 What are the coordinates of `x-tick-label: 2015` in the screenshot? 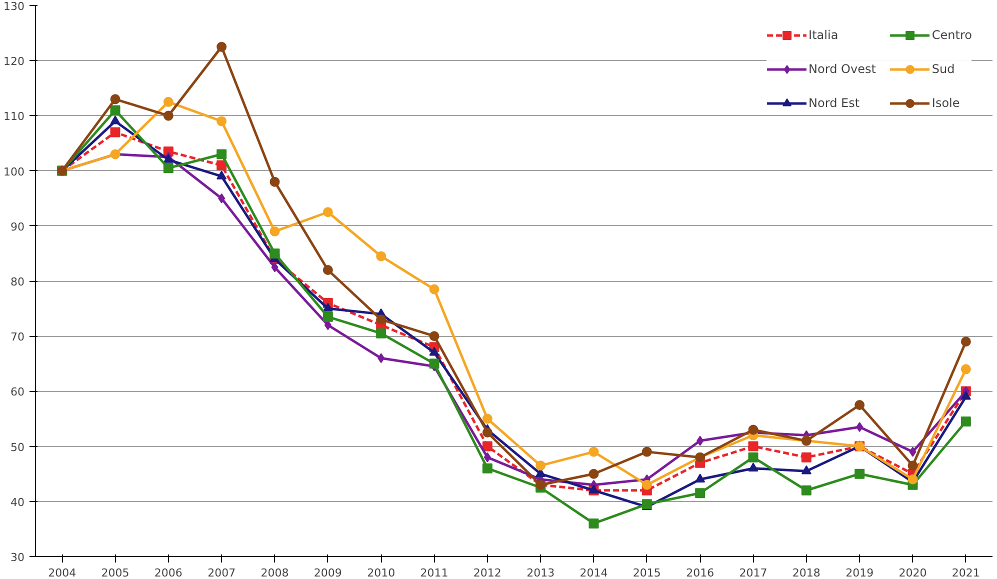 It's located at (646, 572).